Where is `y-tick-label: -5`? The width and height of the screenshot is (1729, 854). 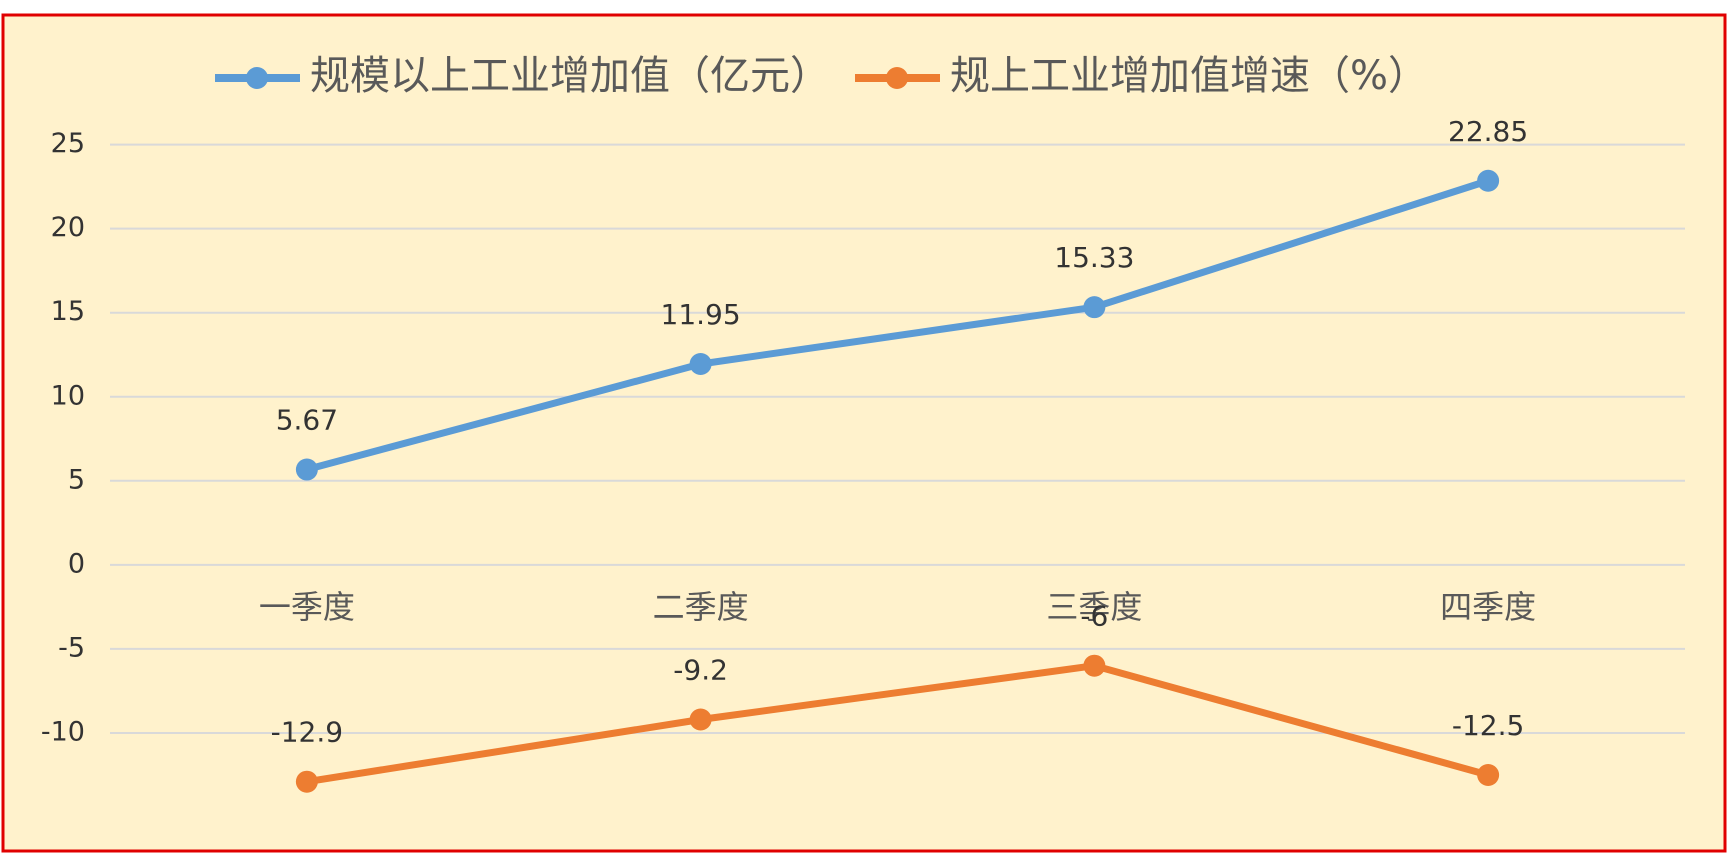
y-tick-label: -5 is located at coordinates (71, 647).